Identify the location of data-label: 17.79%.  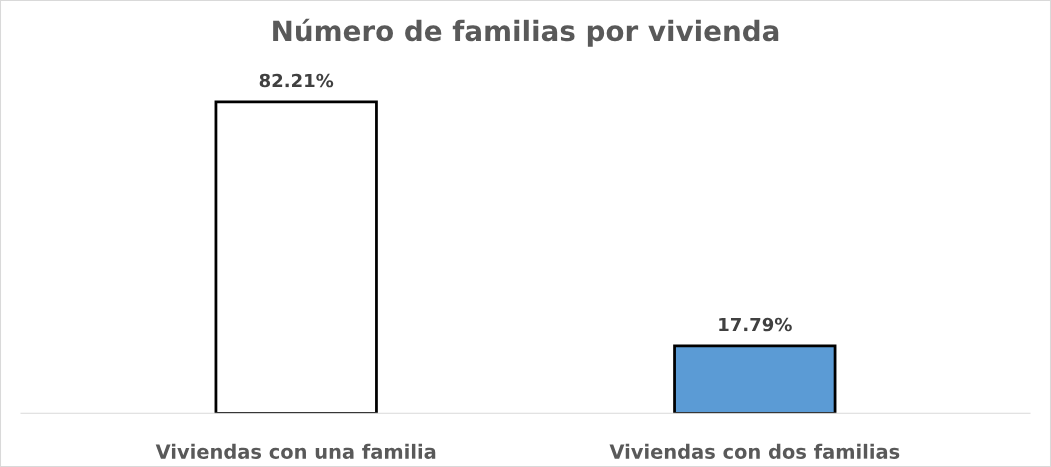
(755, 324).